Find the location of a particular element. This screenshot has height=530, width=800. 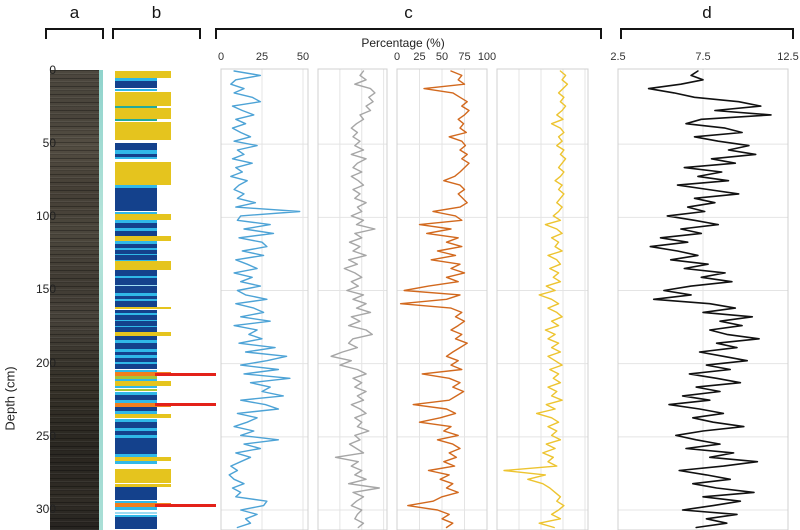

x-tick-label: 75 is located at coordinates (464, 57).